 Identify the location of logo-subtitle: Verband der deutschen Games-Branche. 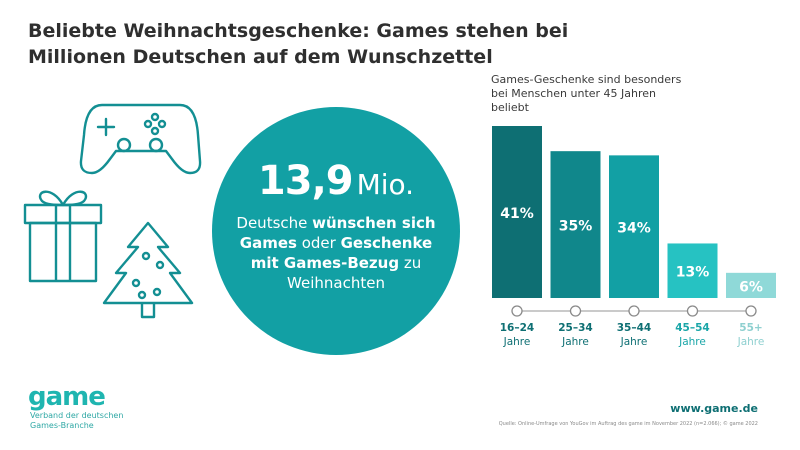
(76, 421).